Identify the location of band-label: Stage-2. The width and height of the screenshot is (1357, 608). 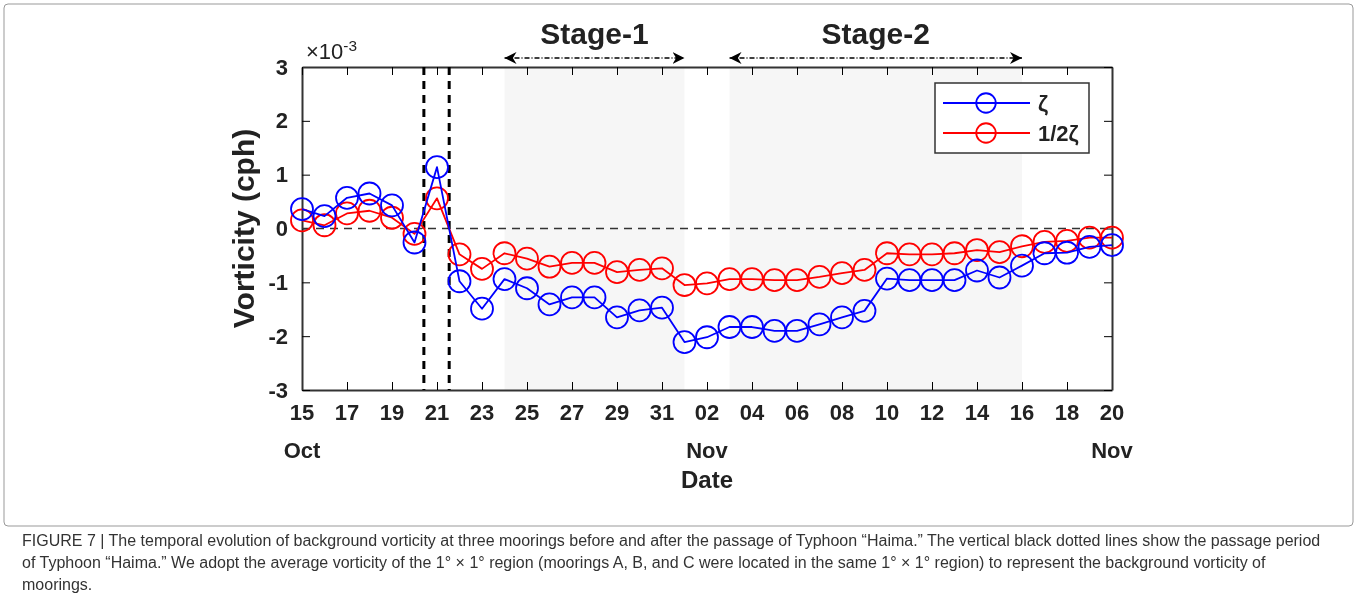
(875, 33).